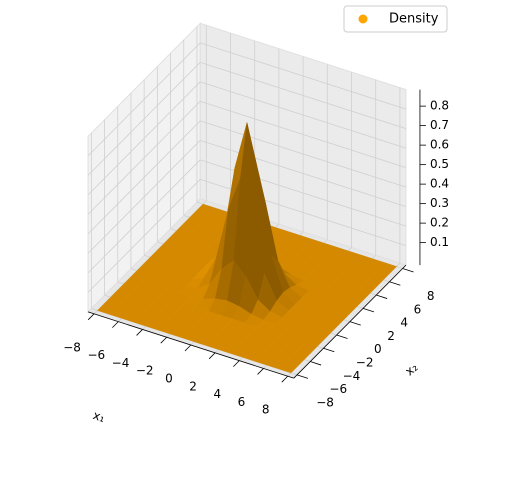 Image resolution: width=505 pixels, height=486 pixels. Describe the element at coordinates (439, 242) in the screenshot. I see `z-tick-label: 0.1` at that location.